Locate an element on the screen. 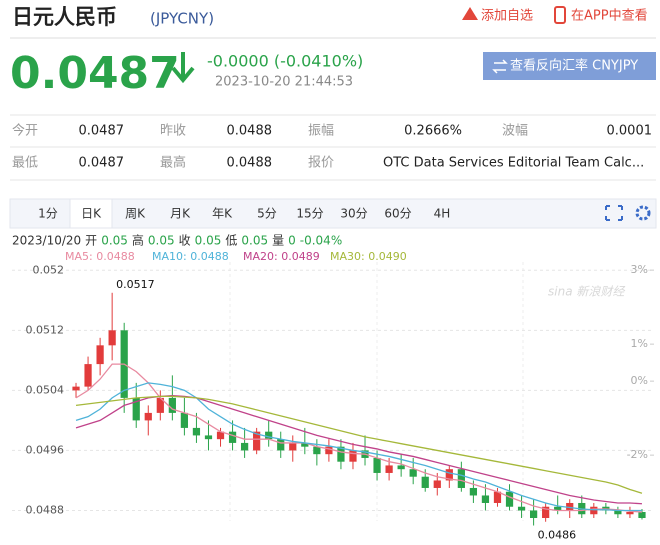 The height and width of the screenshot is (545, 660). phone-icon is located at coordinates (560, 15).